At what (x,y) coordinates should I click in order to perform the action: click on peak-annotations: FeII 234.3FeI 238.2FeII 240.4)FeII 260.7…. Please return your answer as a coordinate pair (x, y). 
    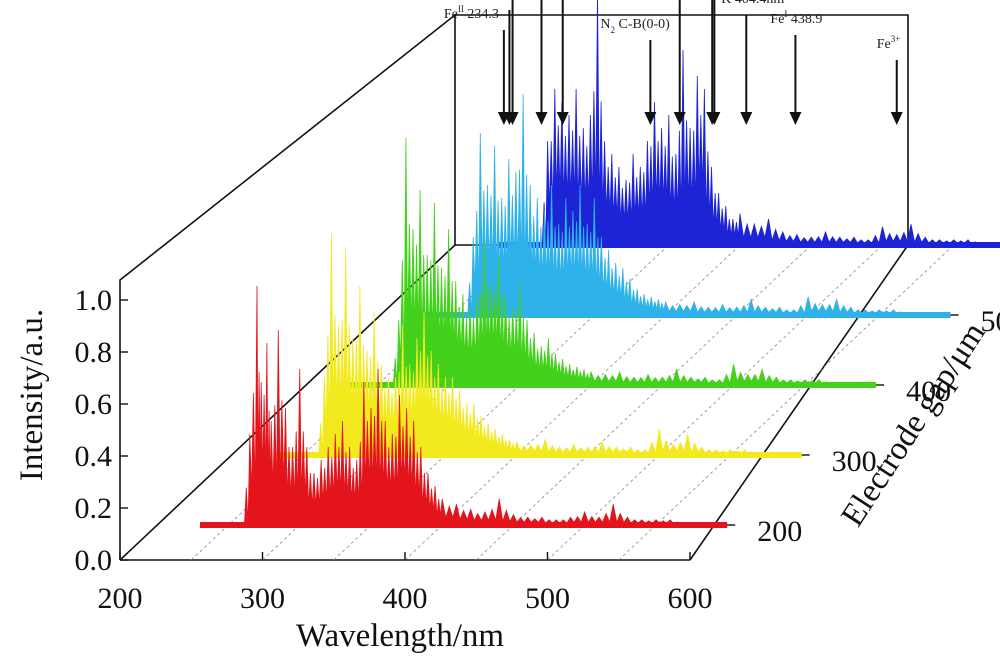
    Looking at the image, I should click on (673, 62).